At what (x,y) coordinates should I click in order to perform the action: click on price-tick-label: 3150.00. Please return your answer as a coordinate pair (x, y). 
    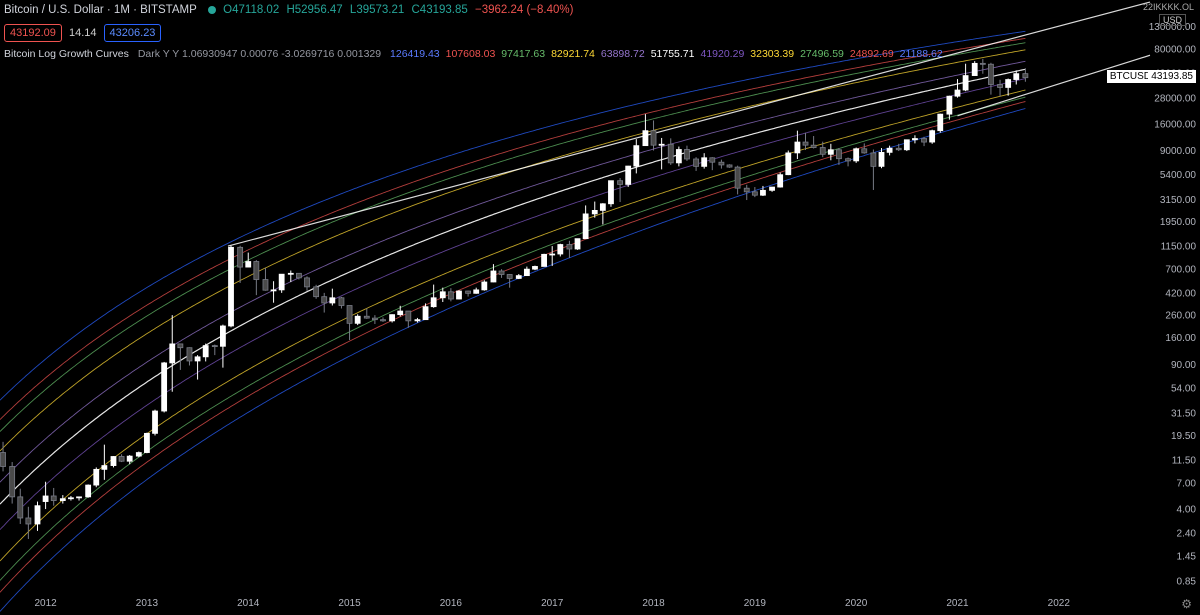
    Looking at the image, I should click on (1178, 200).